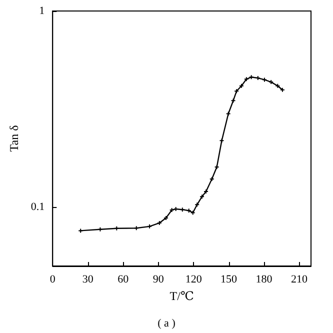  Describe the element at coordinates (37, 207) in the screenshot. I see `y-tick-label: 0.1` at that location.